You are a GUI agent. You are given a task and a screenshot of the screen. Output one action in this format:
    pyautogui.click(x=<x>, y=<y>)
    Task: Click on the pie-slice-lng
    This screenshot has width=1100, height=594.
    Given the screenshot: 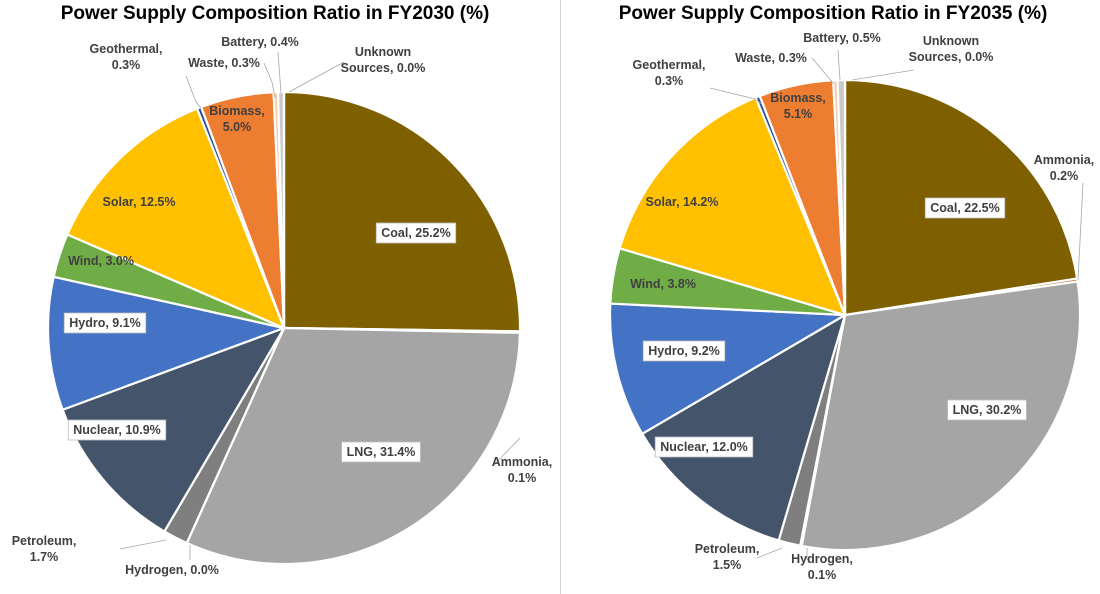 What is the action you would take?
    pyautogui.click(x=941, y=416)
    